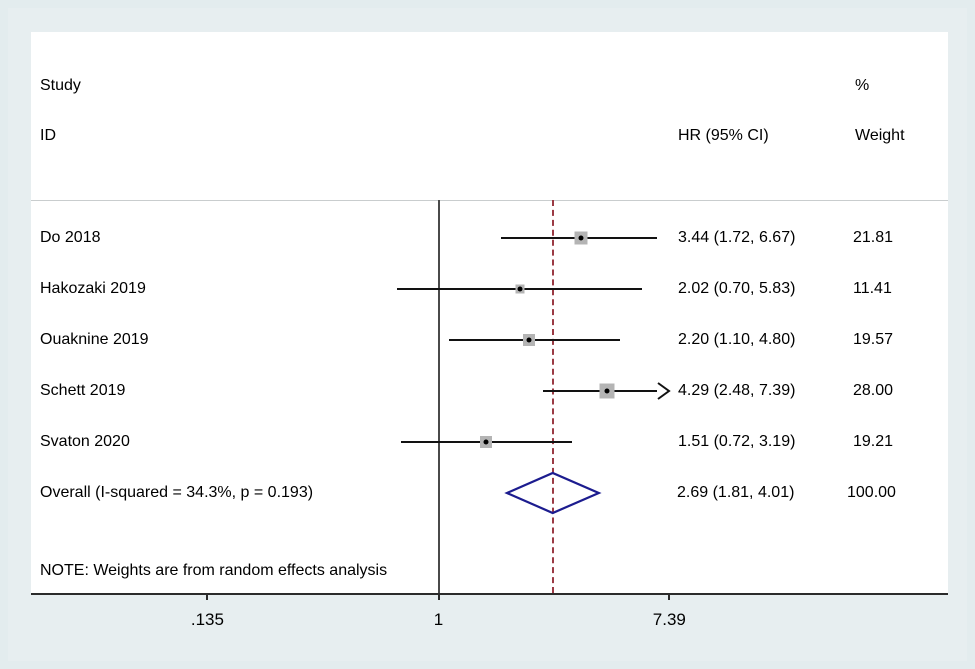 Image resolution: width=975 pixels, height=669 pixels. I want to click on hr-ci-value: 2.20 (1.10, 4.80), so click(737, 339).